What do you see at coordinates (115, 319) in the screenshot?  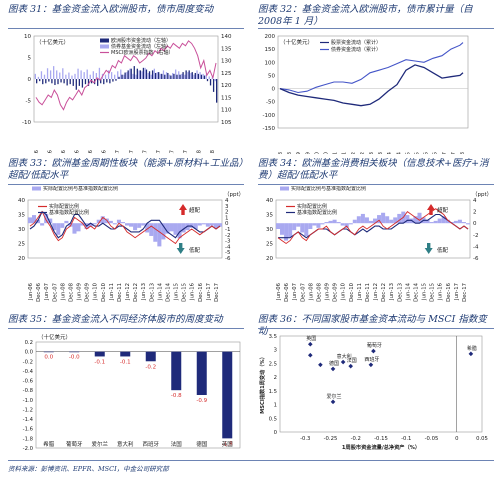 I see `chart35-title: 图表 35：基金资金流入不同经济体股市的周度变动` at bounding box center [115, 319].